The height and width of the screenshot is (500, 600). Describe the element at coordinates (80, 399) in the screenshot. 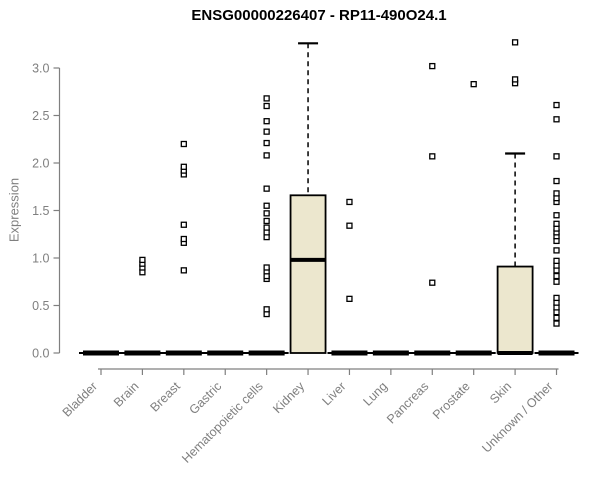

I see `x-tick-label: Bladder` at that location.